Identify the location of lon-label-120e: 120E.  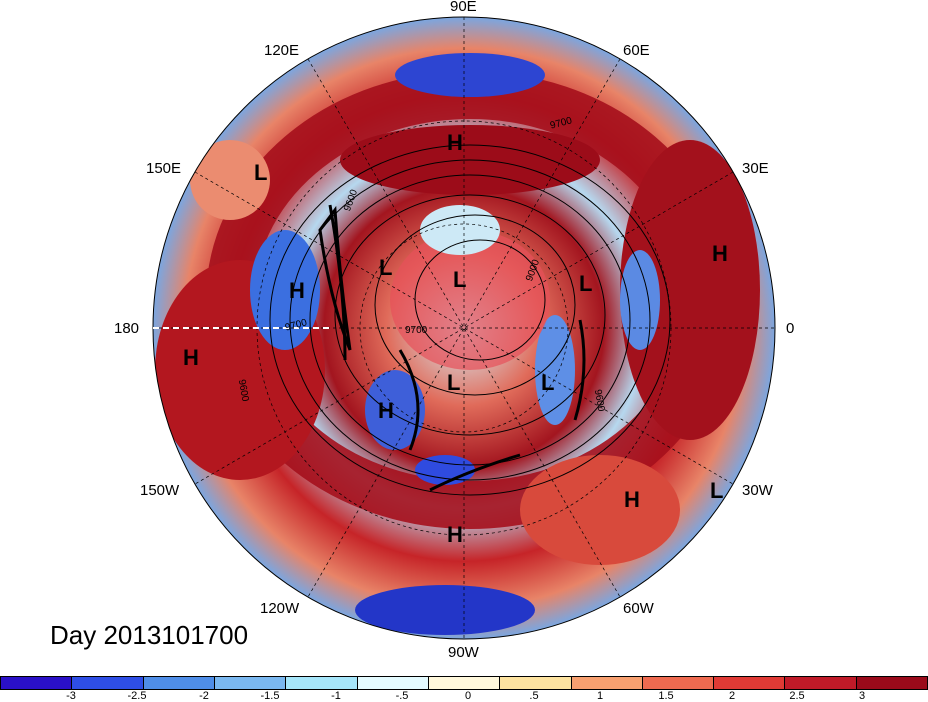
(282, 50).